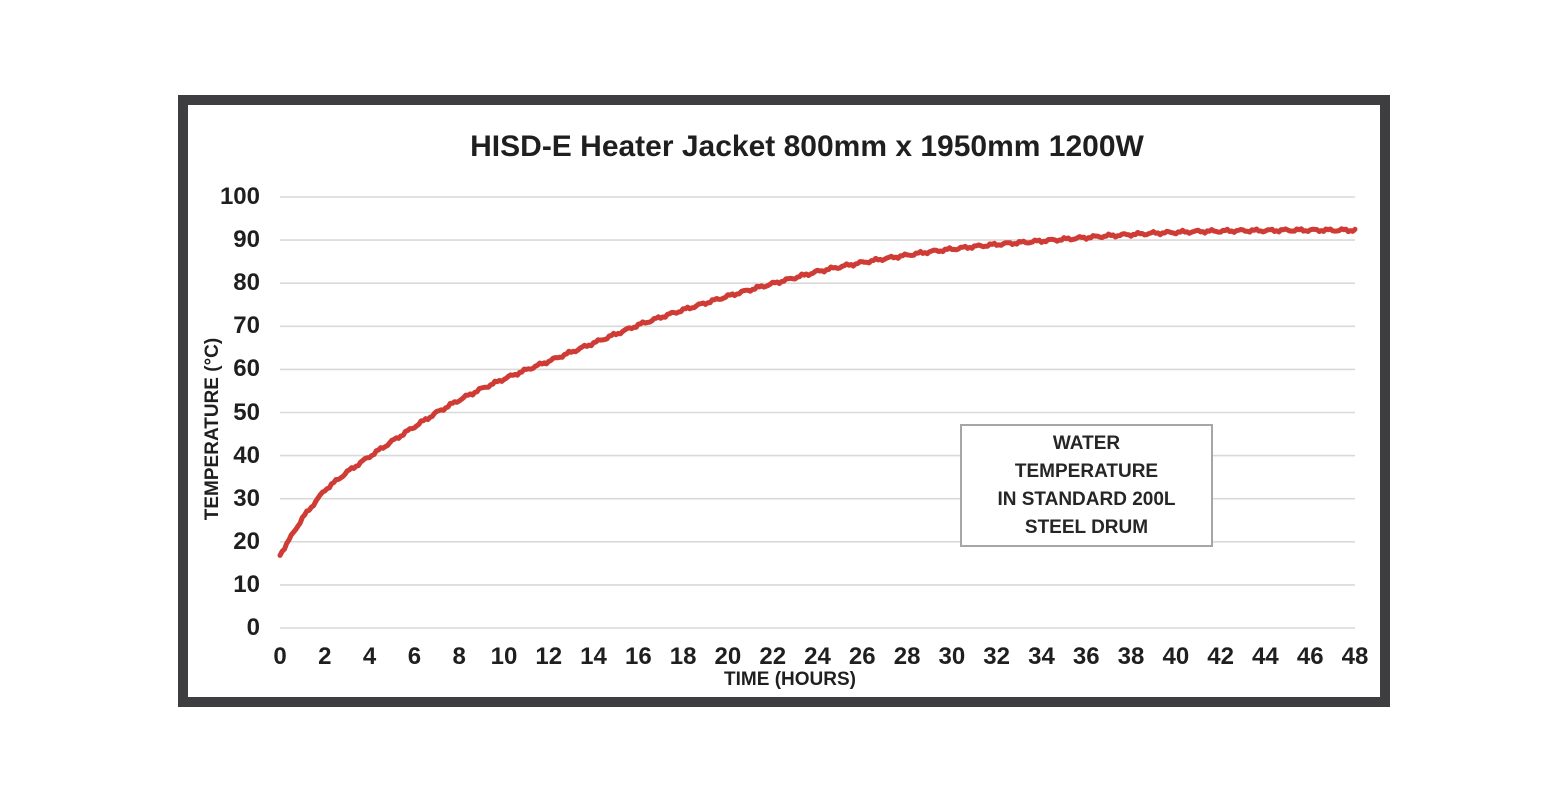  I want to click on x-tick-label: 18, so click(683, 656).